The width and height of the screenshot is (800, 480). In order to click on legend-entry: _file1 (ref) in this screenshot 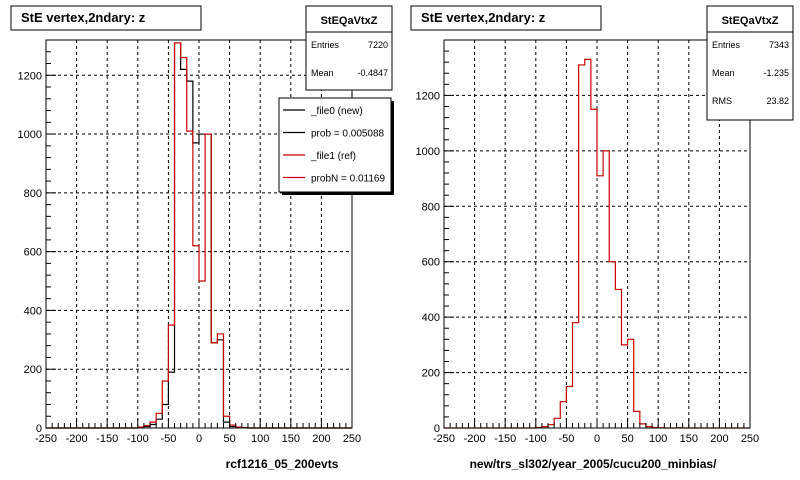, I will do `click(333, 156)`.